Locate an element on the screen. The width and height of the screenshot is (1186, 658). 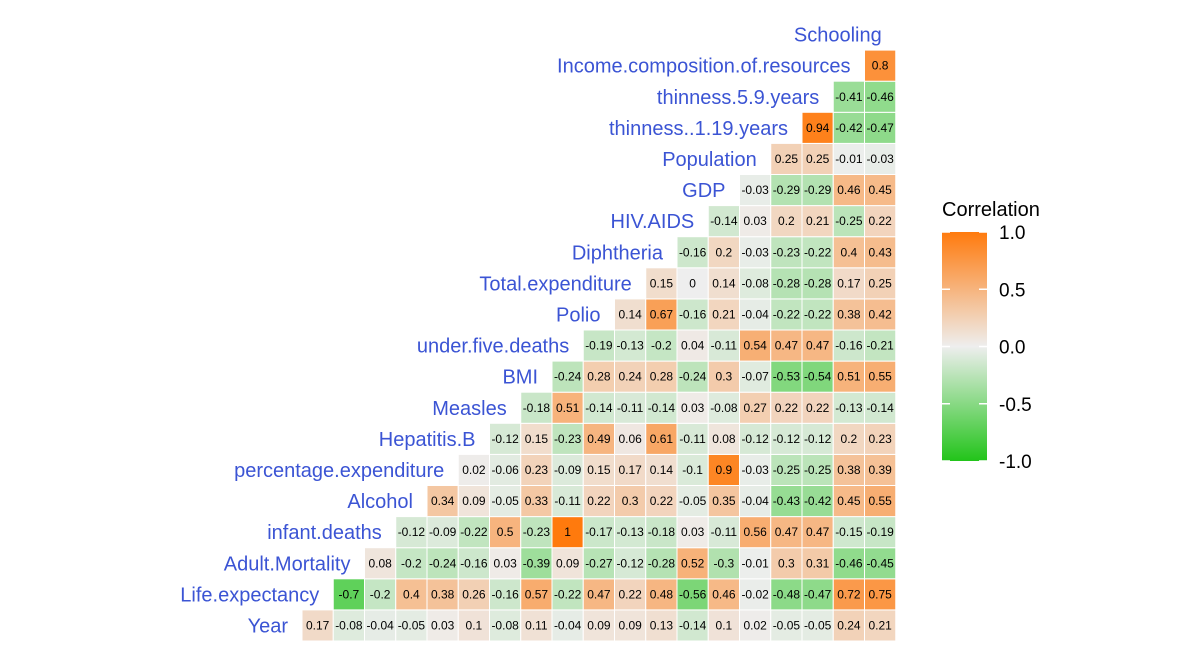
cell-value-label: -0.04 is located at coordinates (755, 501).